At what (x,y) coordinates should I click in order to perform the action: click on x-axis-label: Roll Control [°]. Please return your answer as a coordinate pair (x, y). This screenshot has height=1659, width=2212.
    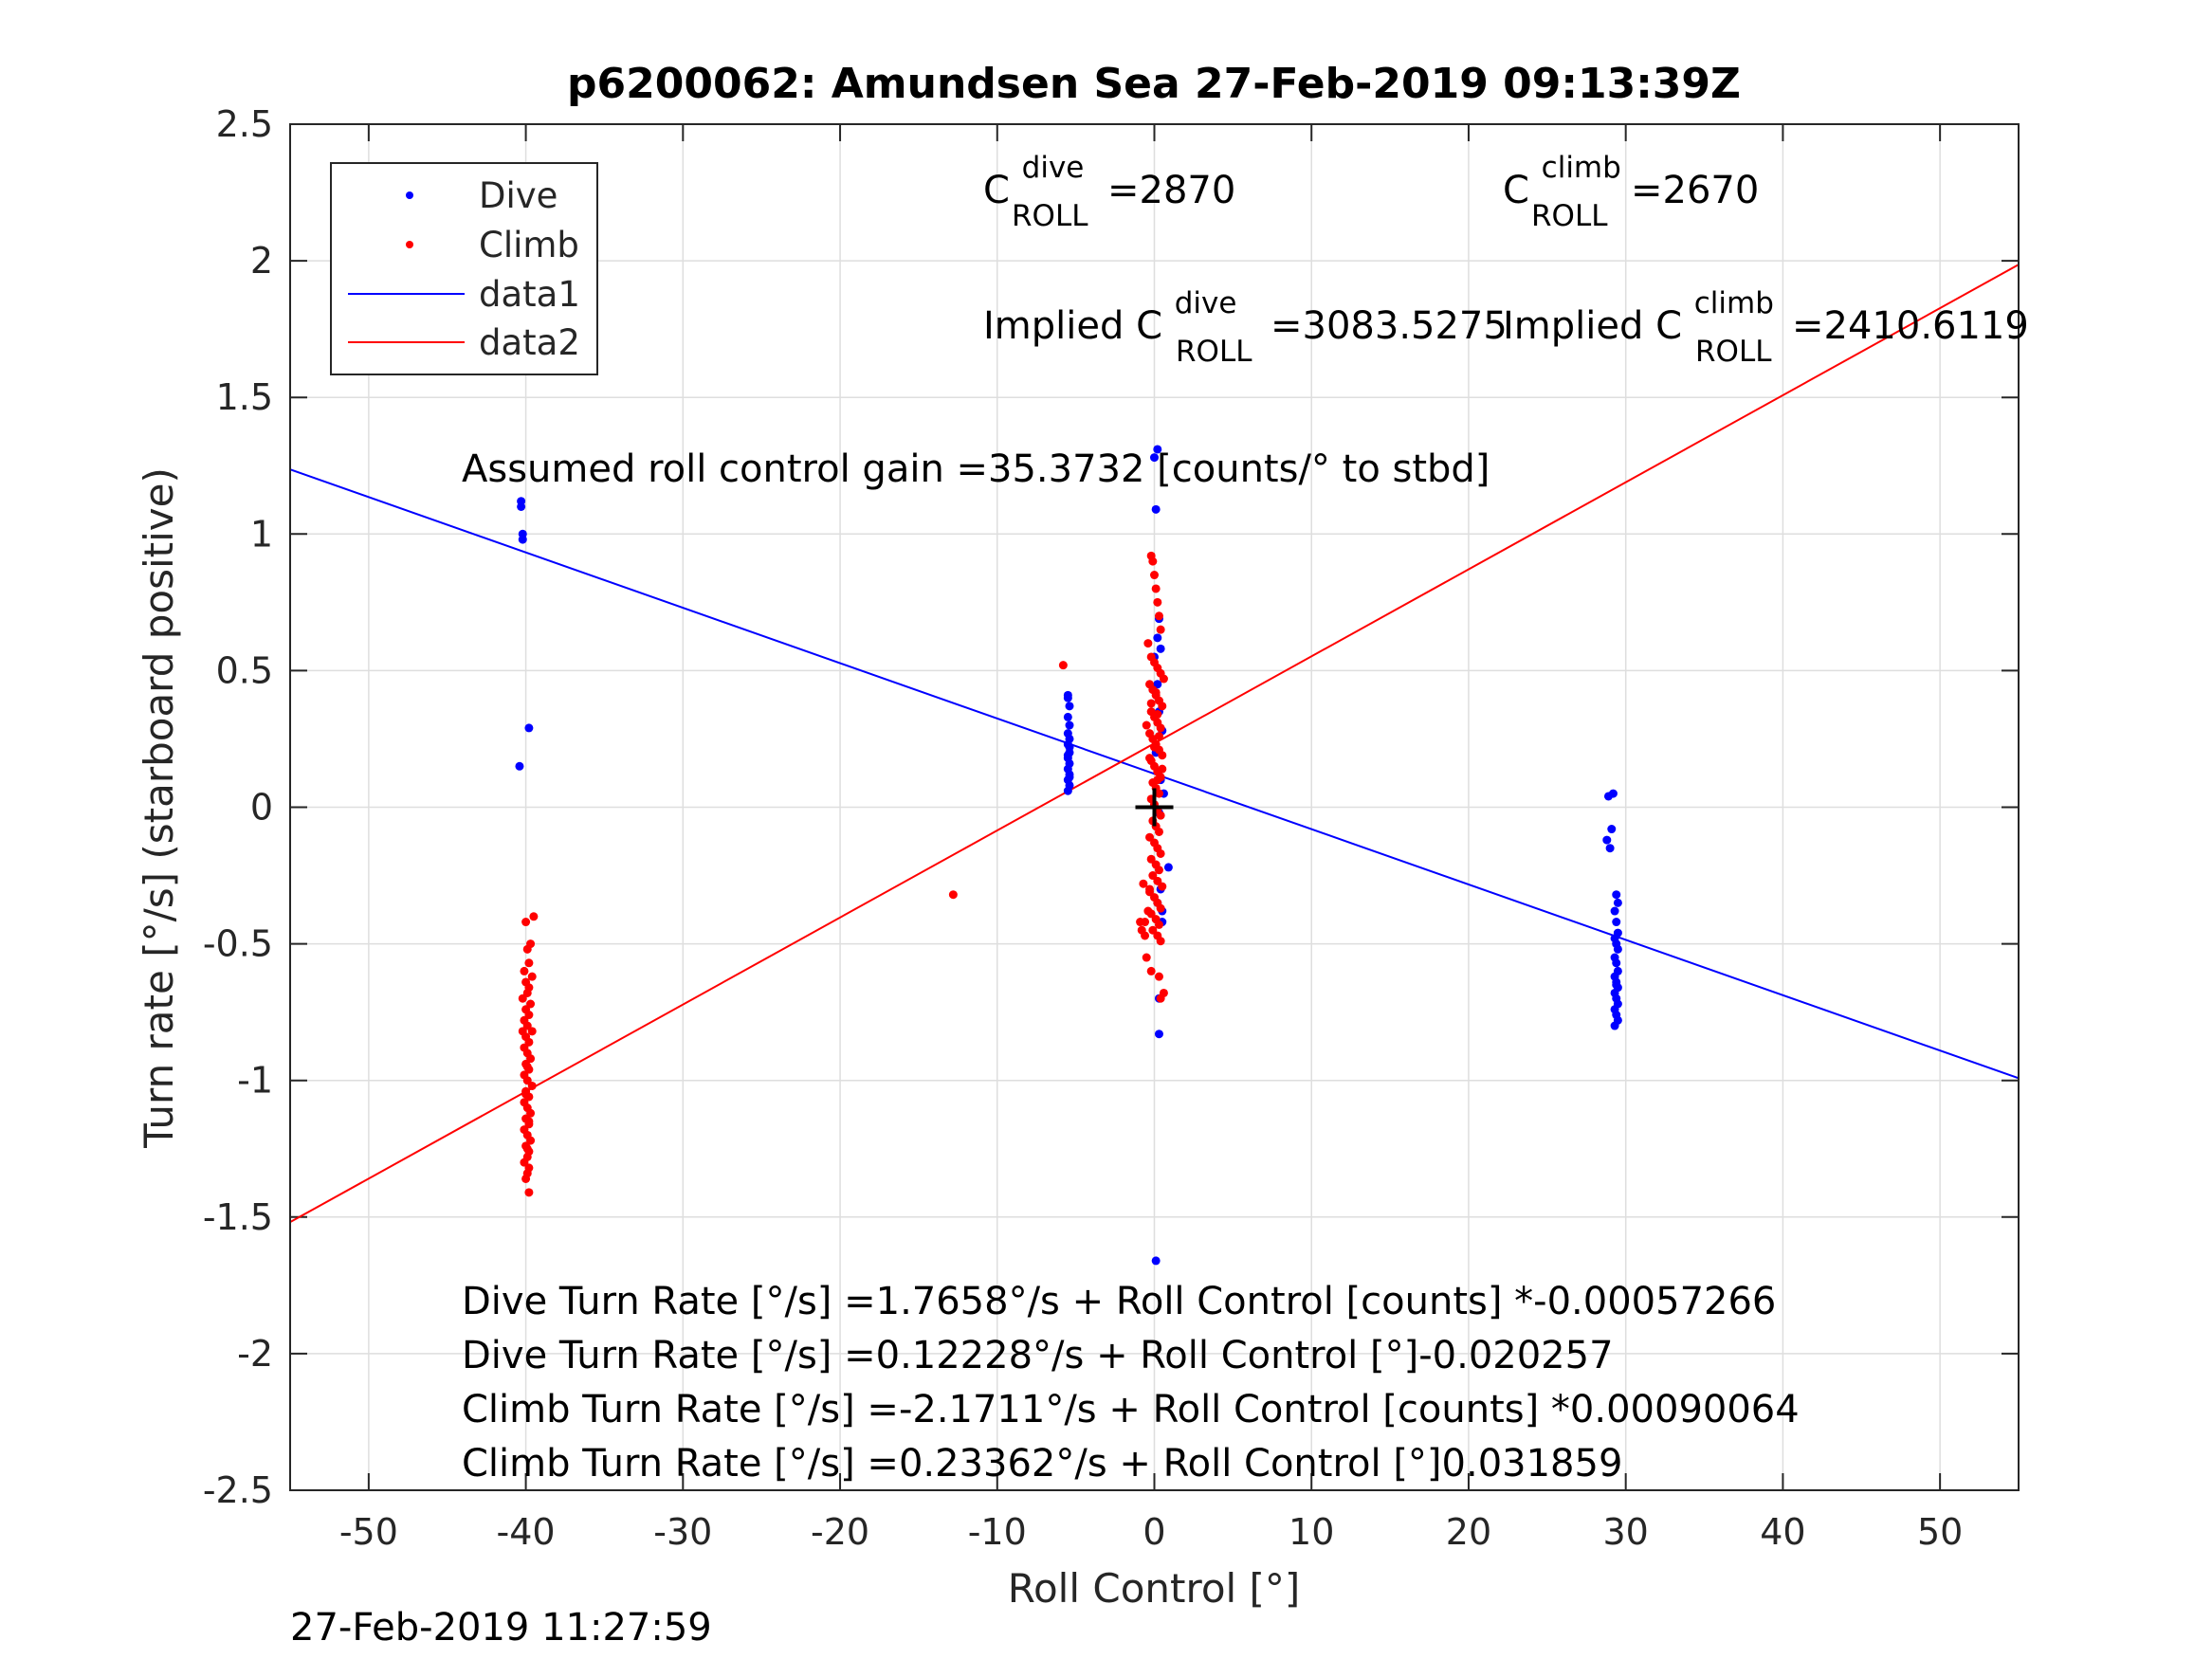
    Looking at the image, I should click on (1154, 1588).